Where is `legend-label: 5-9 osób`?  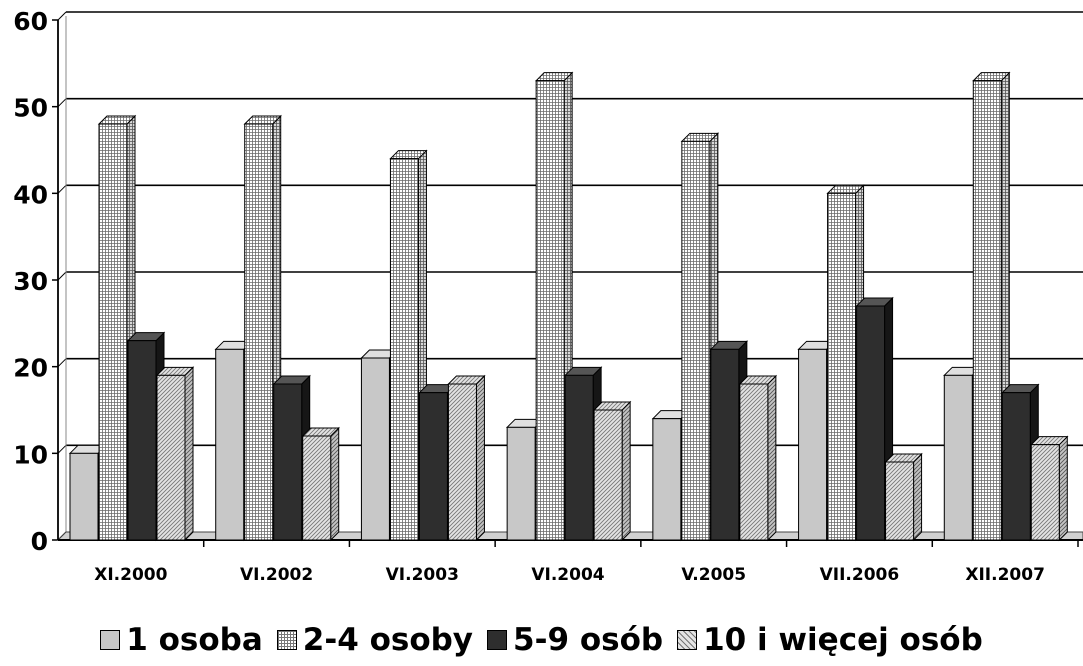 legend-label: 5-9 osób is located at coordinates (588, 640).